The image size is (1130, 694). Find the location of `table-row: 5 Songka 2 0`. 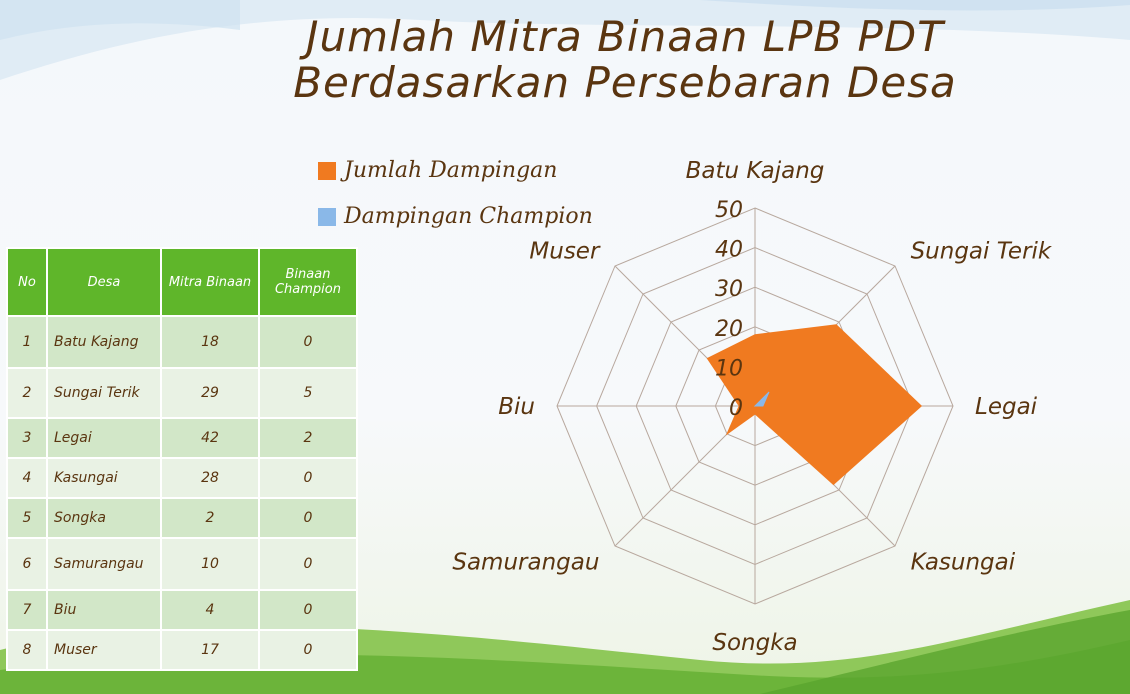

table-row: 5 Songka 2 0 is located at coordinates (182, 518).